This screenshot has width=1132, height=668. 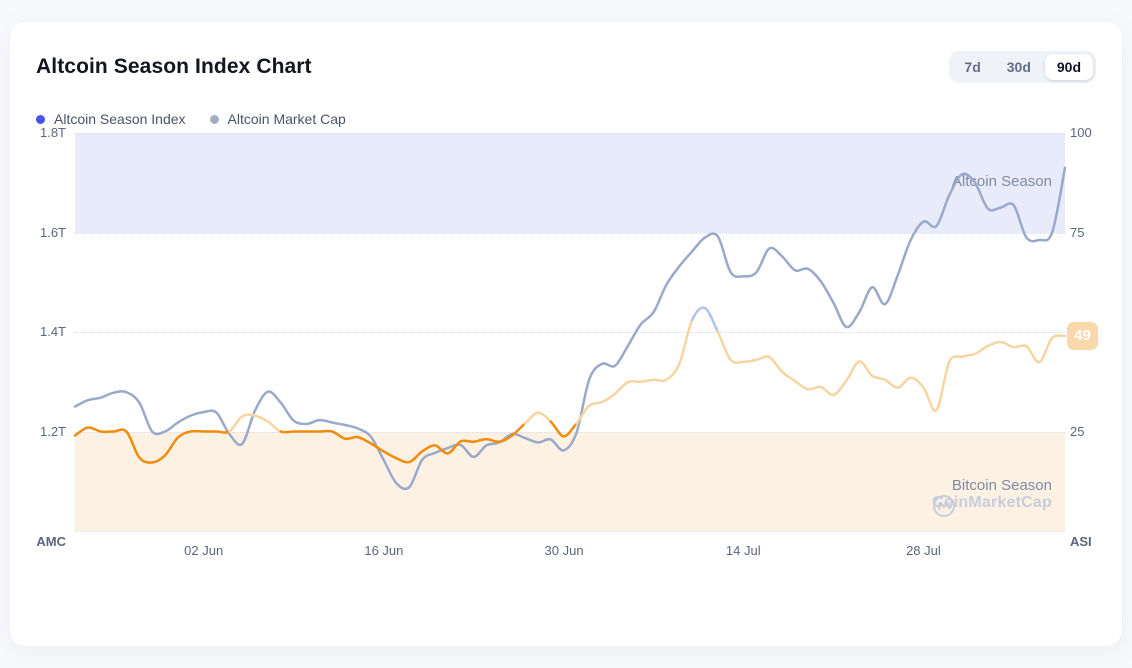 I want to click on left-axis-tick: 1.8T, so click(x=52, y=132).